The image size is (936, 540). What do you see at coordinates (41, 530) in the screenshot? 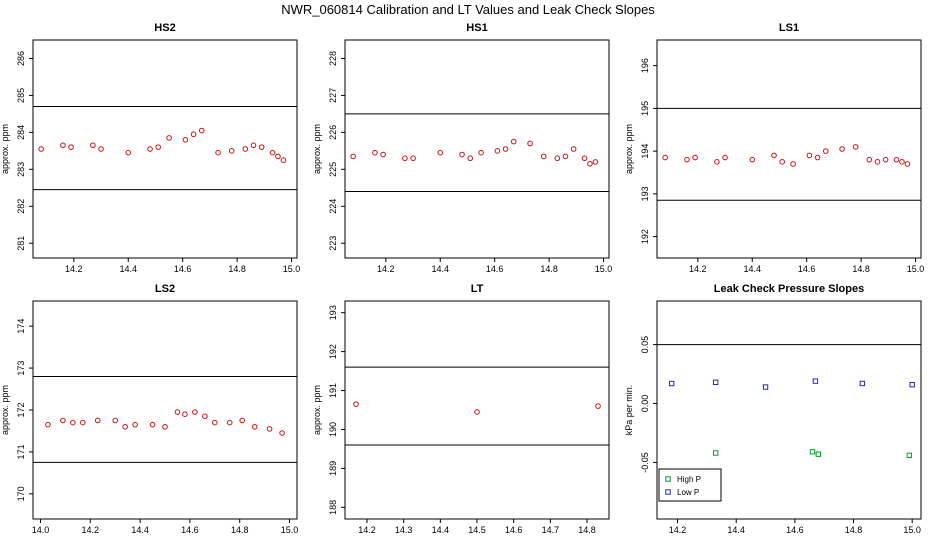
I see `svg-text: 14.0` at bounding box center [41, 530].